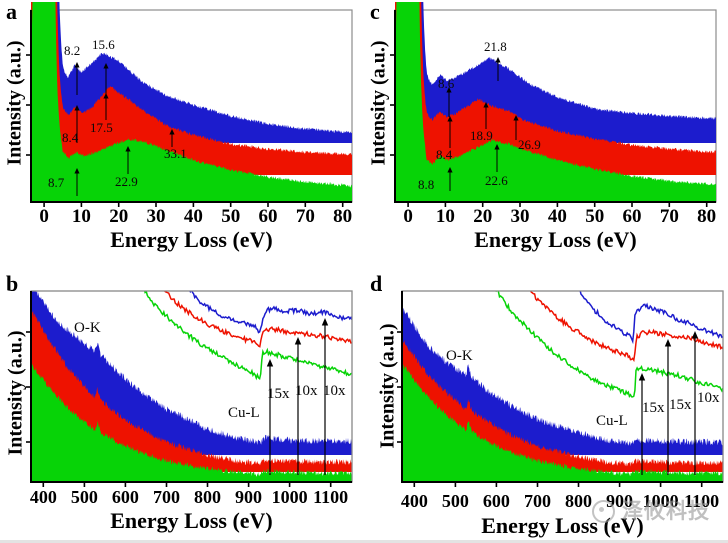 Image resolution: width=728 pixels, height=543 pixels. What do you see at coordinates (666, 511) in the screenshot?
I see `watermark-text: 泽攸科技` at bounding box center [666, 511].